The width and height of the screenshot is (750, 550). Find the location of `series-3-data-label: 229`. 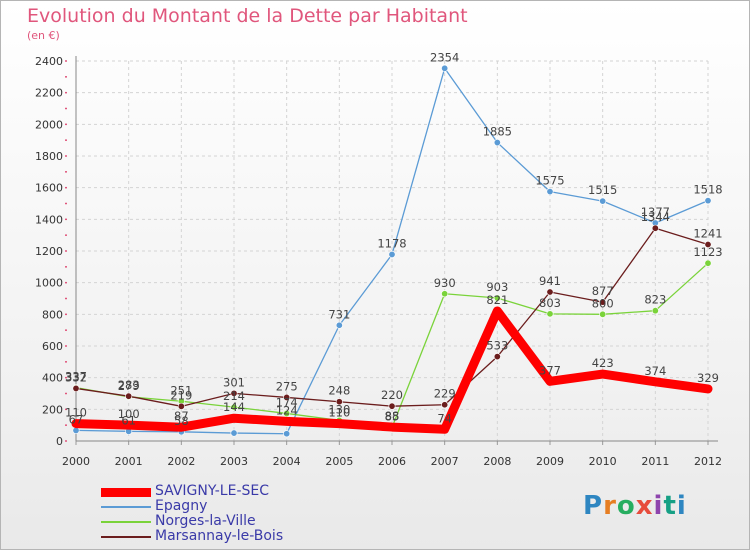

series-3-data-label: 229 is located at coordinates (445, 394).